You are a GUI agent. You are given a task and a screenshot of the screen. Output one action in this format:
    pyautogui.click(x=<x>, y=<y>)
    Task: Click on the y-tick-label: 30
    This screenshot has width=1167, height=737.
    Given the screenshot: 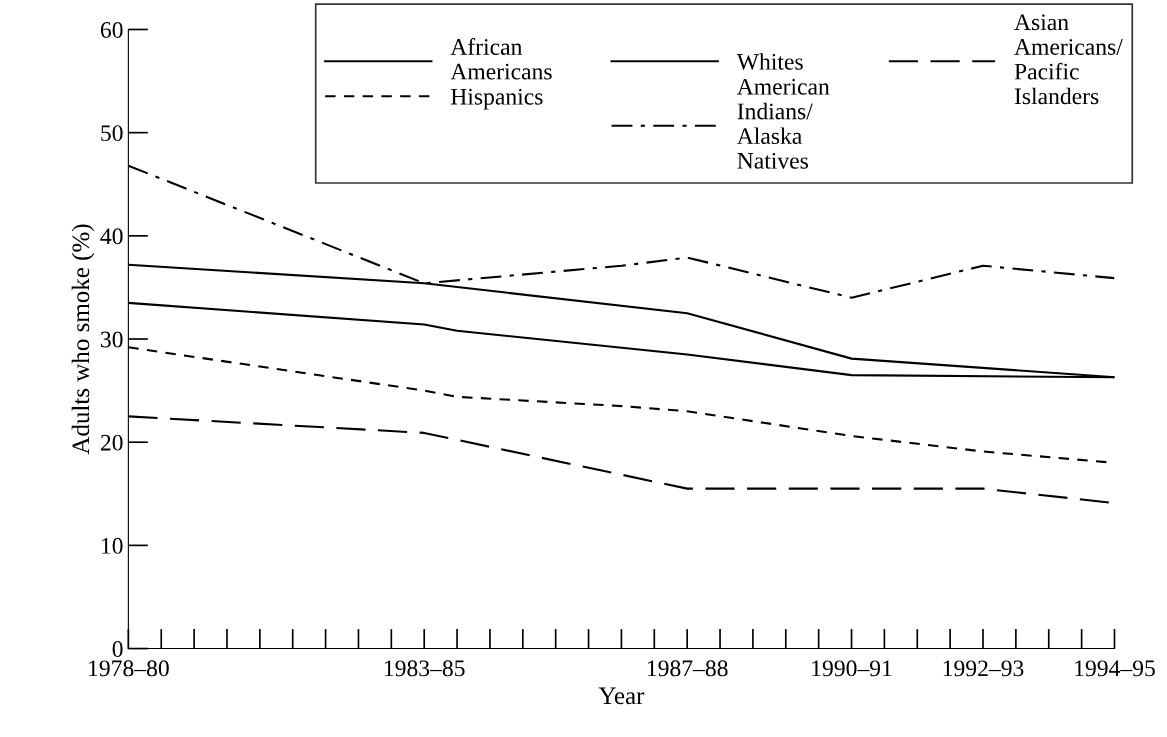 What is the action you would take?
    pyautogui.click(x=112, y=339)
    